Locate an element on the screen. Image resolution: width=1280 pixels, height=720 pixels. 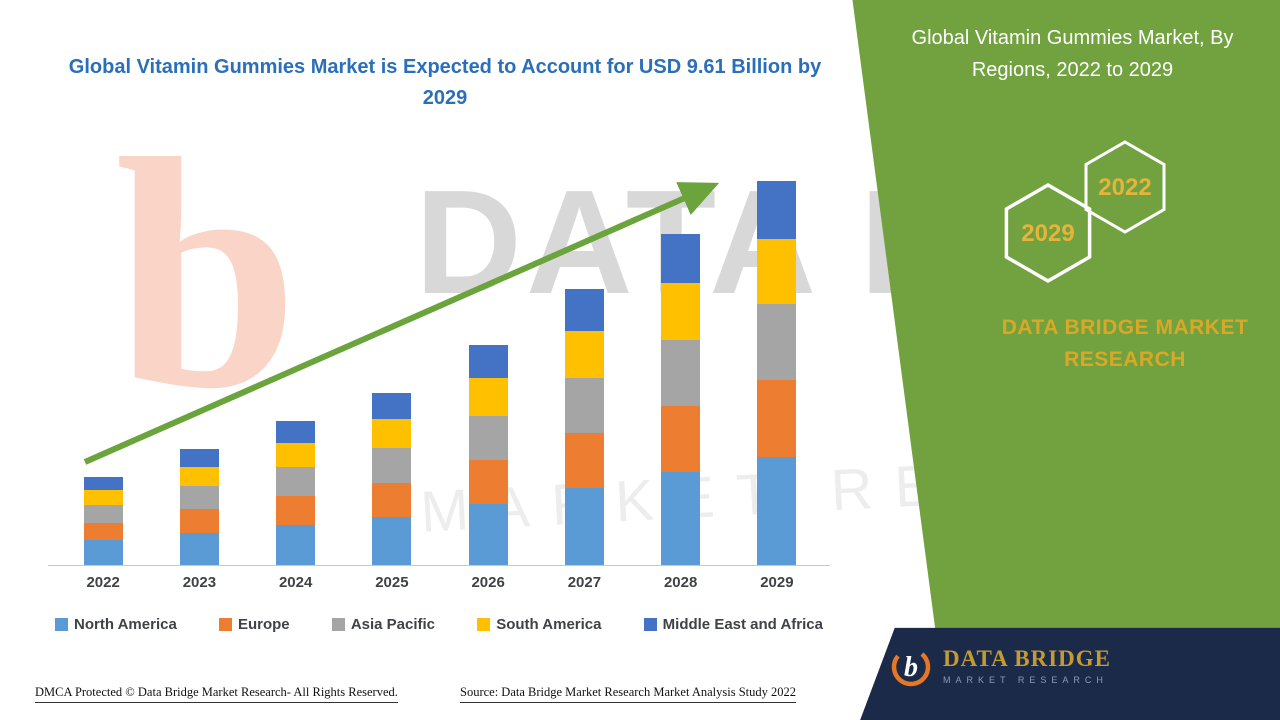
bar-segment-2029-south-america is located at coordinates (777, 271).